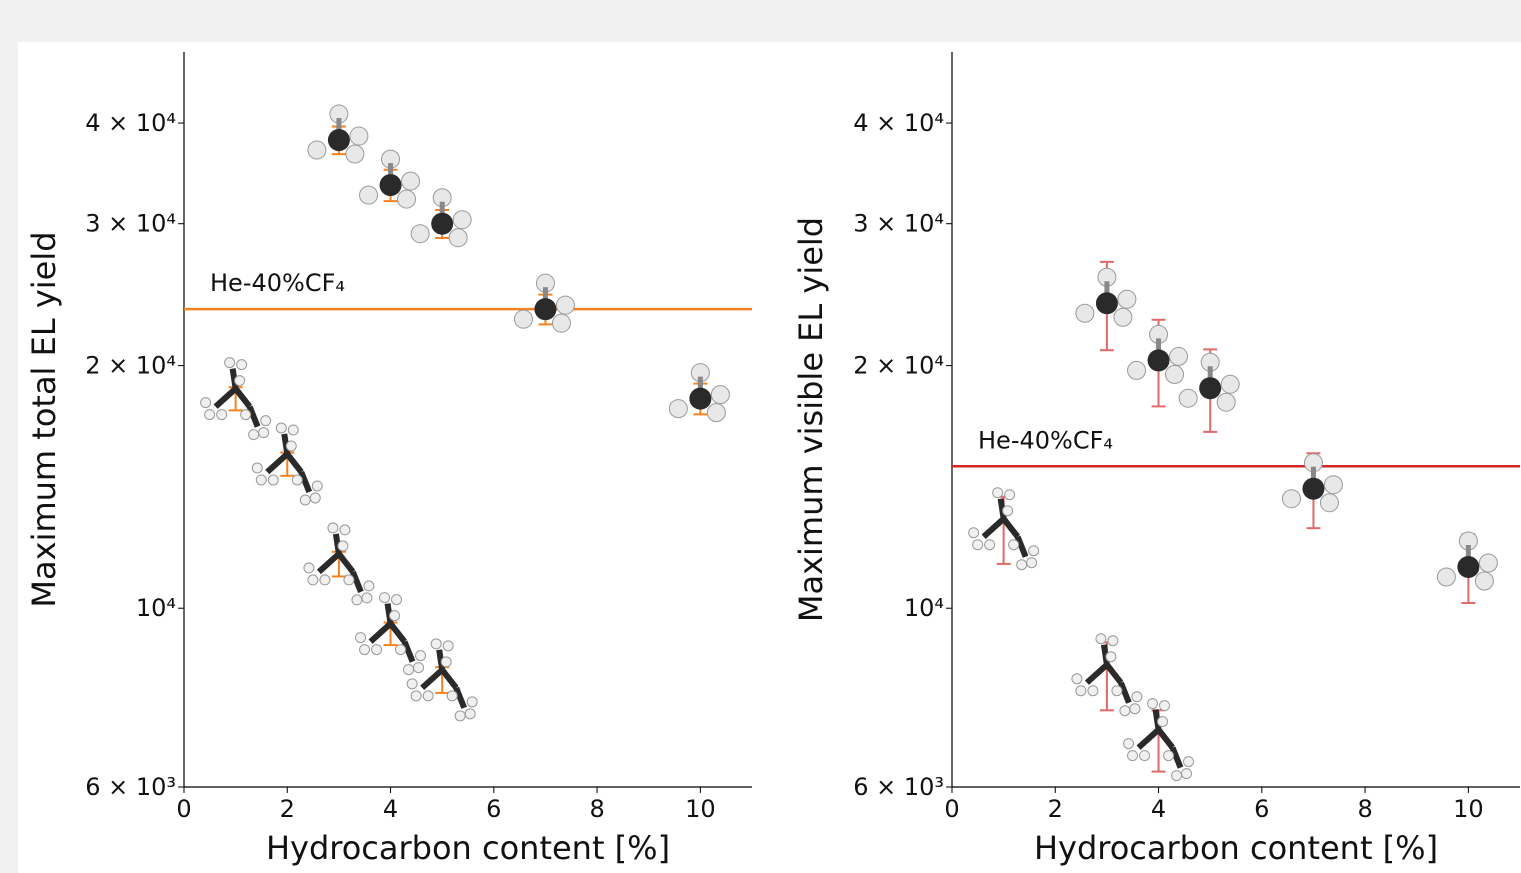 The height and width of the screenshot is (873, 1521). I want to click on x-tick-label: 2, so click(1055, 809).